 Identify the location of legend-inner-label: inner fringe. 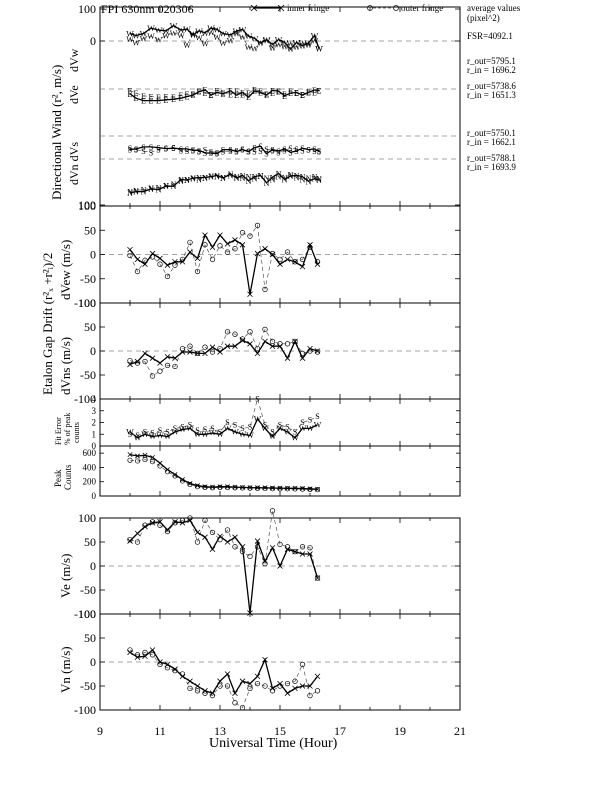
(308, 8).